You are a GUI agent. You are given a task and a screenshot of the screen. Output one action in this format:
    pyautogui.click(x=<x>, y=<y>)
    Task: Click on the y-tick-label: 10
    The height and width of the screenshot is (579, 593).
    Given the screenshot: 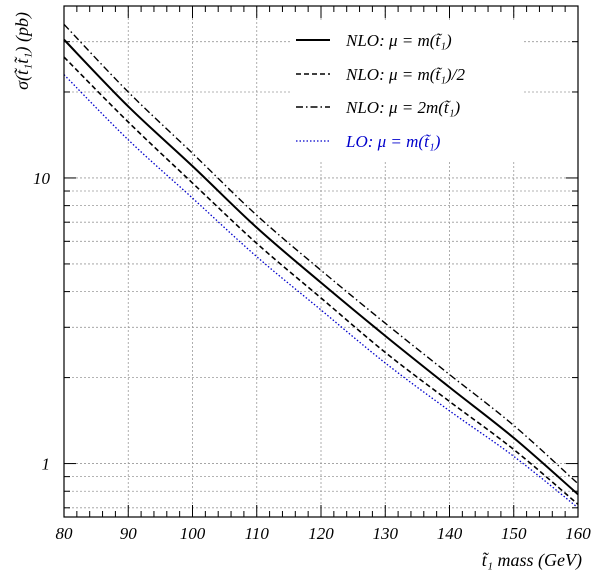 What is the action you would take?
    pyautogui.click(x=42, y=178)
    